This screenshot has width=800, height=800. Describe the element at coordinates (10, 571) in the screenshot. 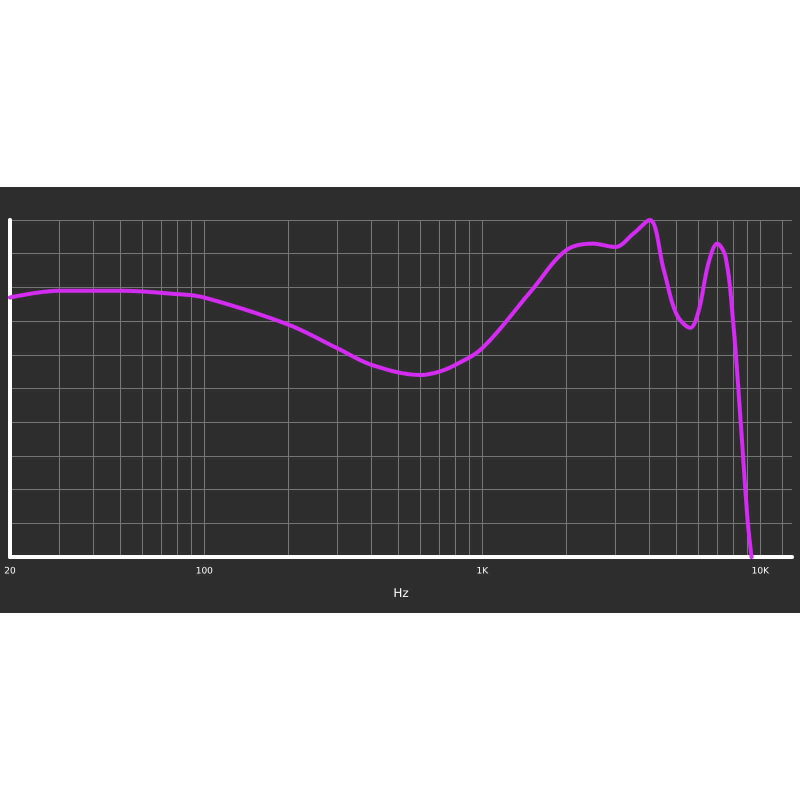

I see `x-tick-label: 20` at that location.